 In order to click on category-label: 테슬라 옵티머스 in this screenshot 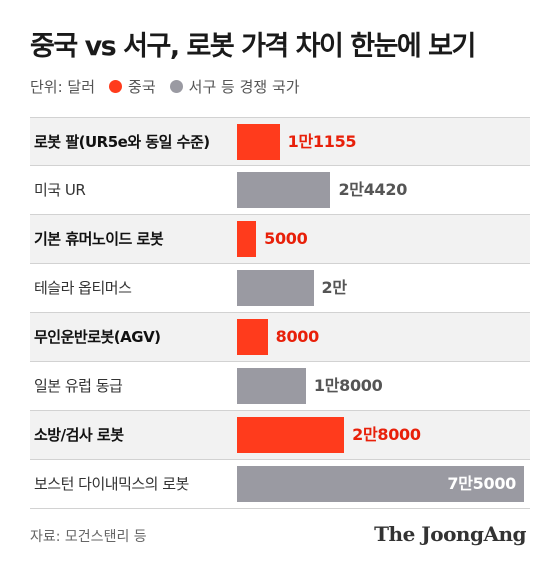, I will do `click(83, 288)`.